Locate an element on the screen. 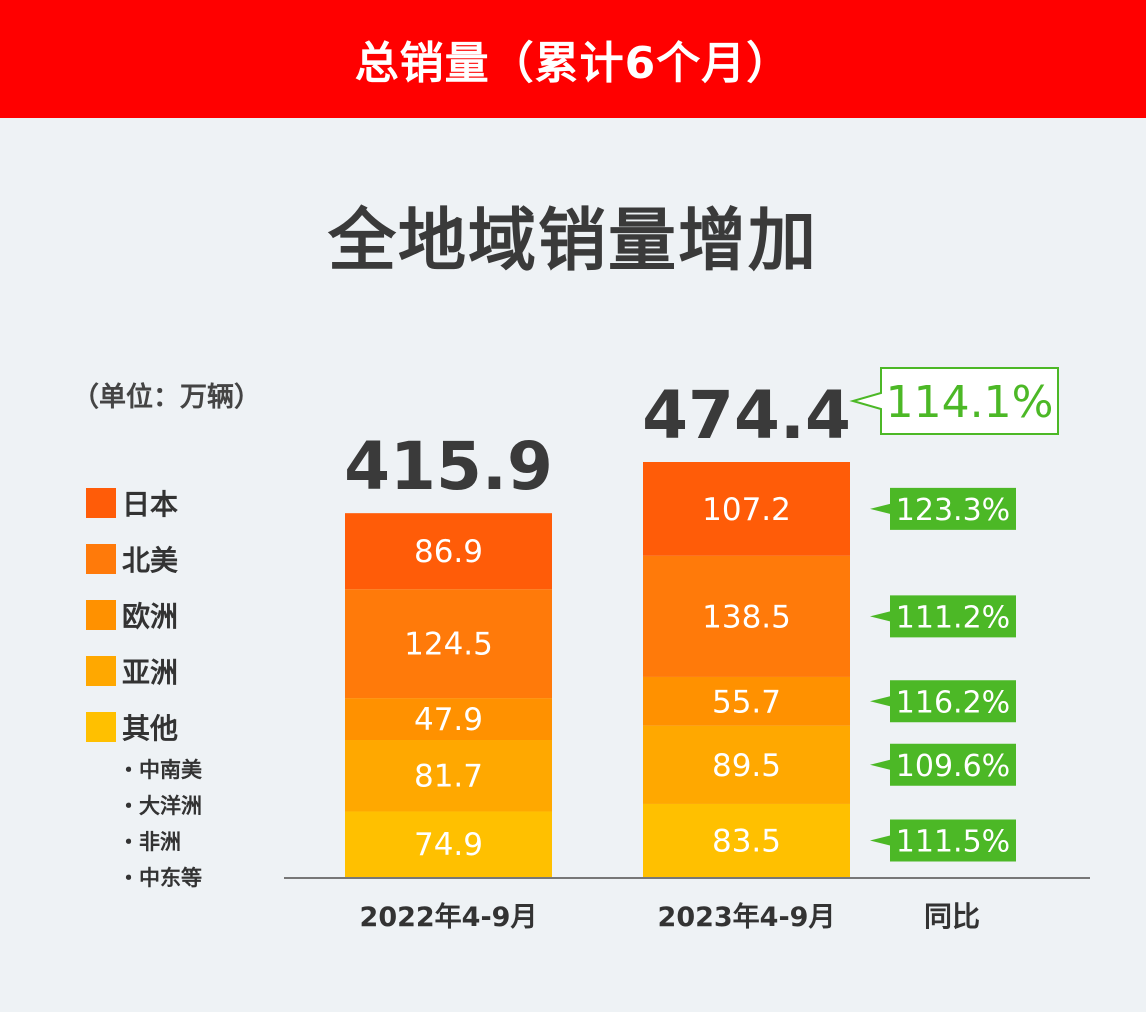 The height and width of the screenshot is (1012, 1146). total-yoy-callout is located at coordinates (954, 401).